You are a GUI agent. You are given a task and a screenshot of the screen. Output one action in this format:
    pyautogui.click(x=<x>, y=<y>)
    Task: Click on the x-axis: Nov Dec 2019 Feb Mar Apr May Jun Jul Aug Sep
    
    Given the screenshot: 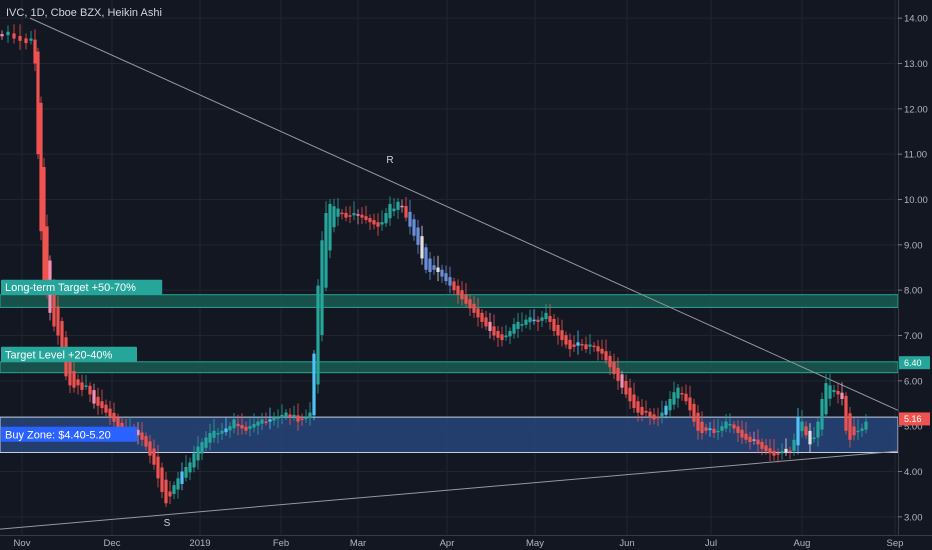 What is the action you would take?
    pyautogui.click(x=459, y=543)
    